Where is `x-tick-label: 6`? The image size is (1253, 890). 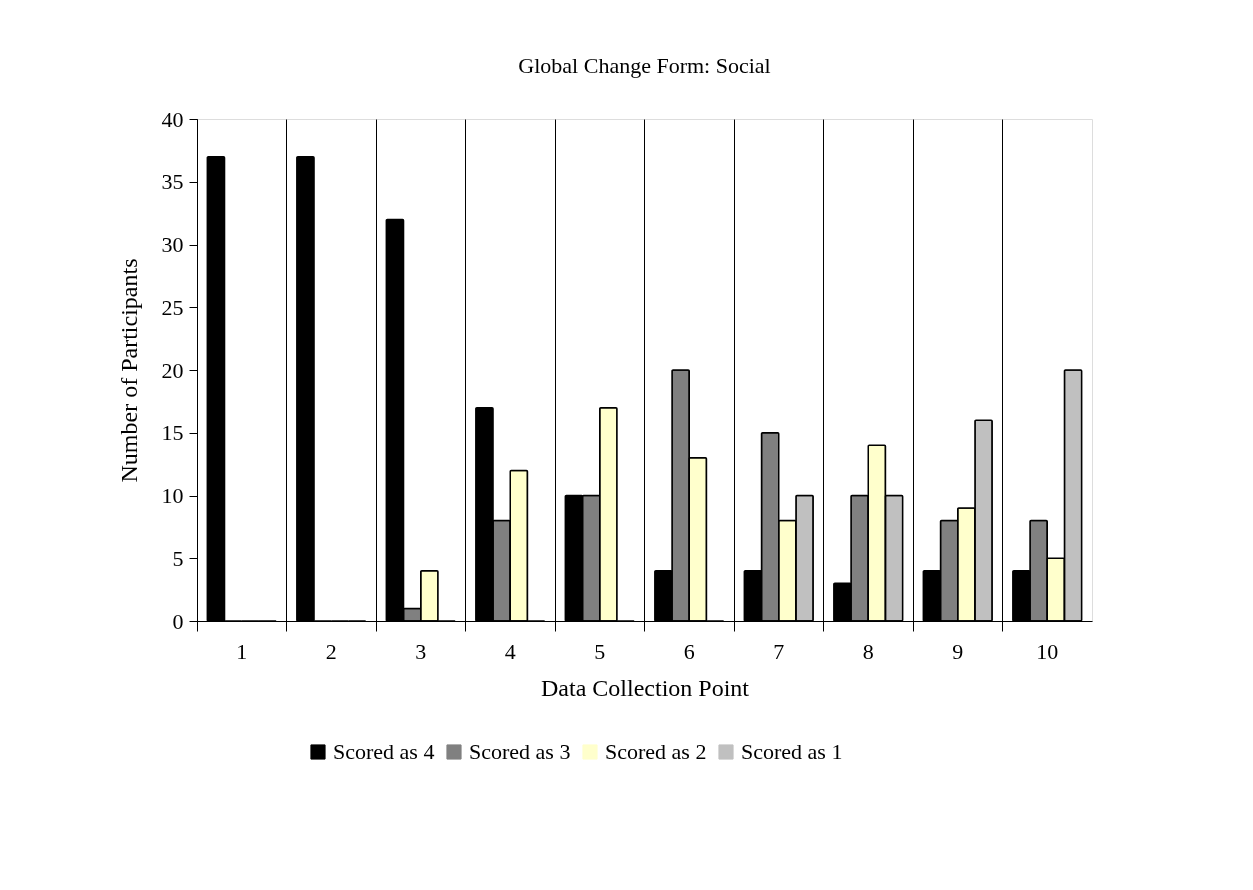 x-tick-label: 6 is located at coordinates (689, 651).